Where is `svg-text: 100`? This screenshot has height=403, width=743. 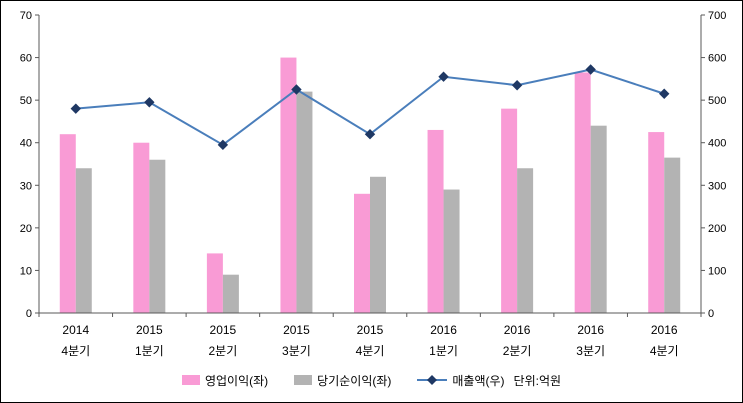
svg-text: 100 is located at coordinates (717, 271).